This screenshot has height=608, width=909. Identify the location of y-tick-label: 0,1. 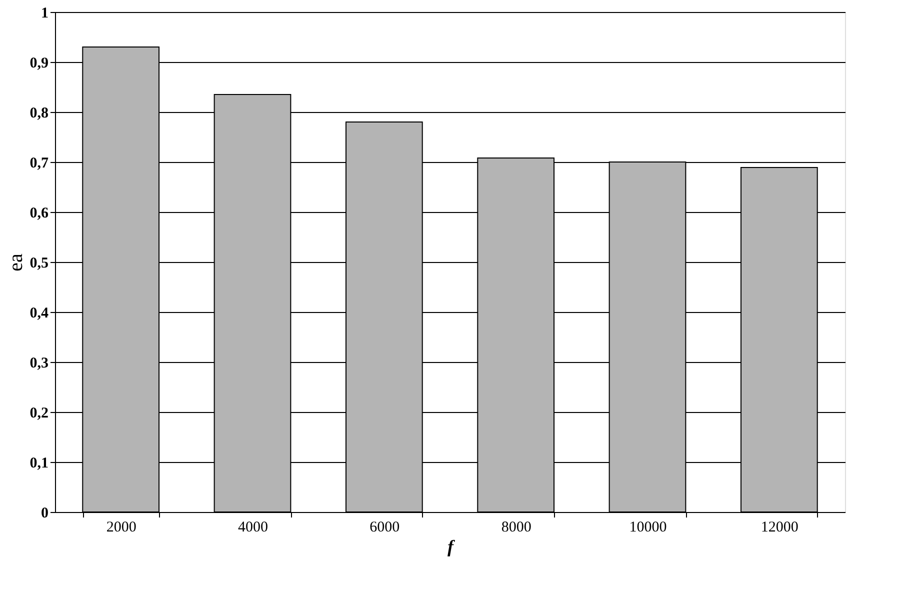
(39, 464).